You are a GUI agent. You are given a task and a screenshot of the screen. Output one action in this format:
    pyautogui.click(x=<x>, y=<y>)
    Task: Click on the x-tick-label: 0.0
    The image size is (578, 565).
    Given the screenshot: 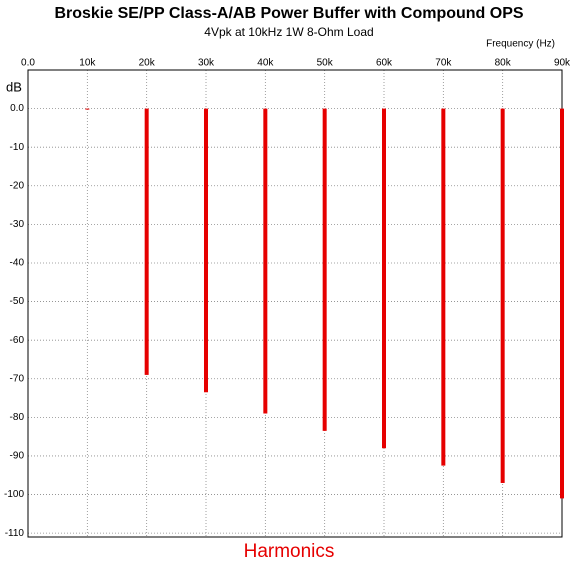 What is the action you would take?
    pyautogui.click(x=28, y=63)
    